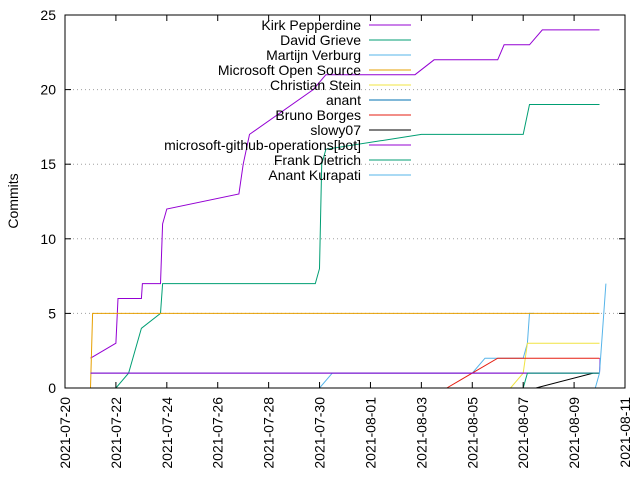 The image size is (640, 480). What do you see at coordinates (370, 433) in the screenshot?
I see `x-tick-label: 2021-08-01` at bounding box center [370, 433].